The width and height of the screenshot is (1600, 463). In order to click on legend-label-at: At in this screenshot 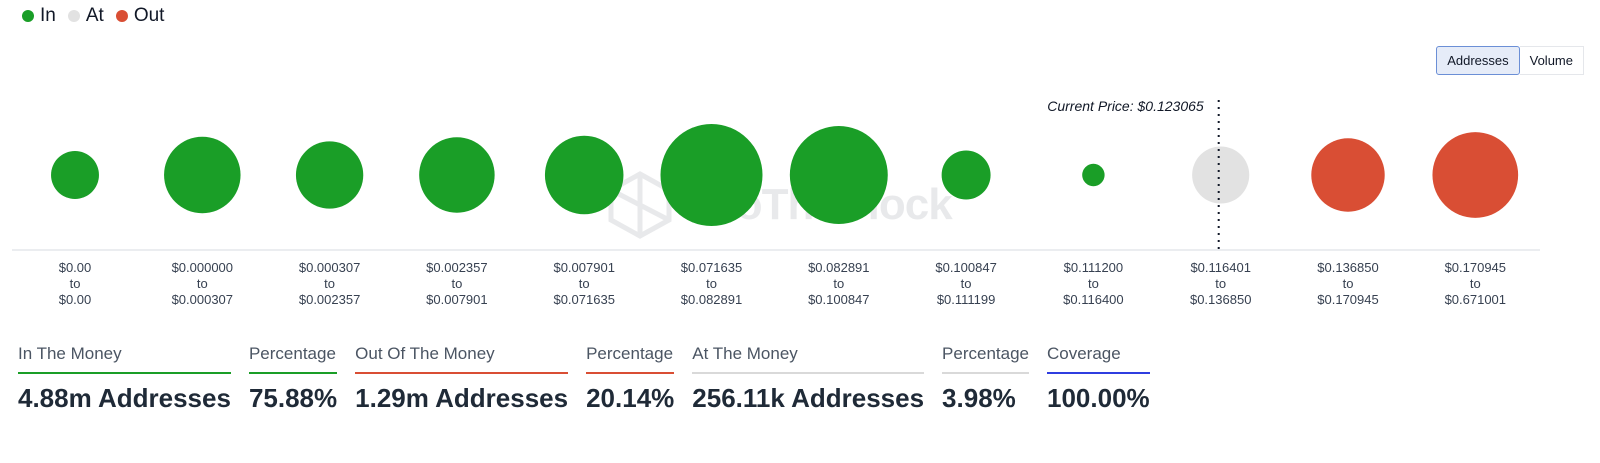, I will do `click(94, 15)`.